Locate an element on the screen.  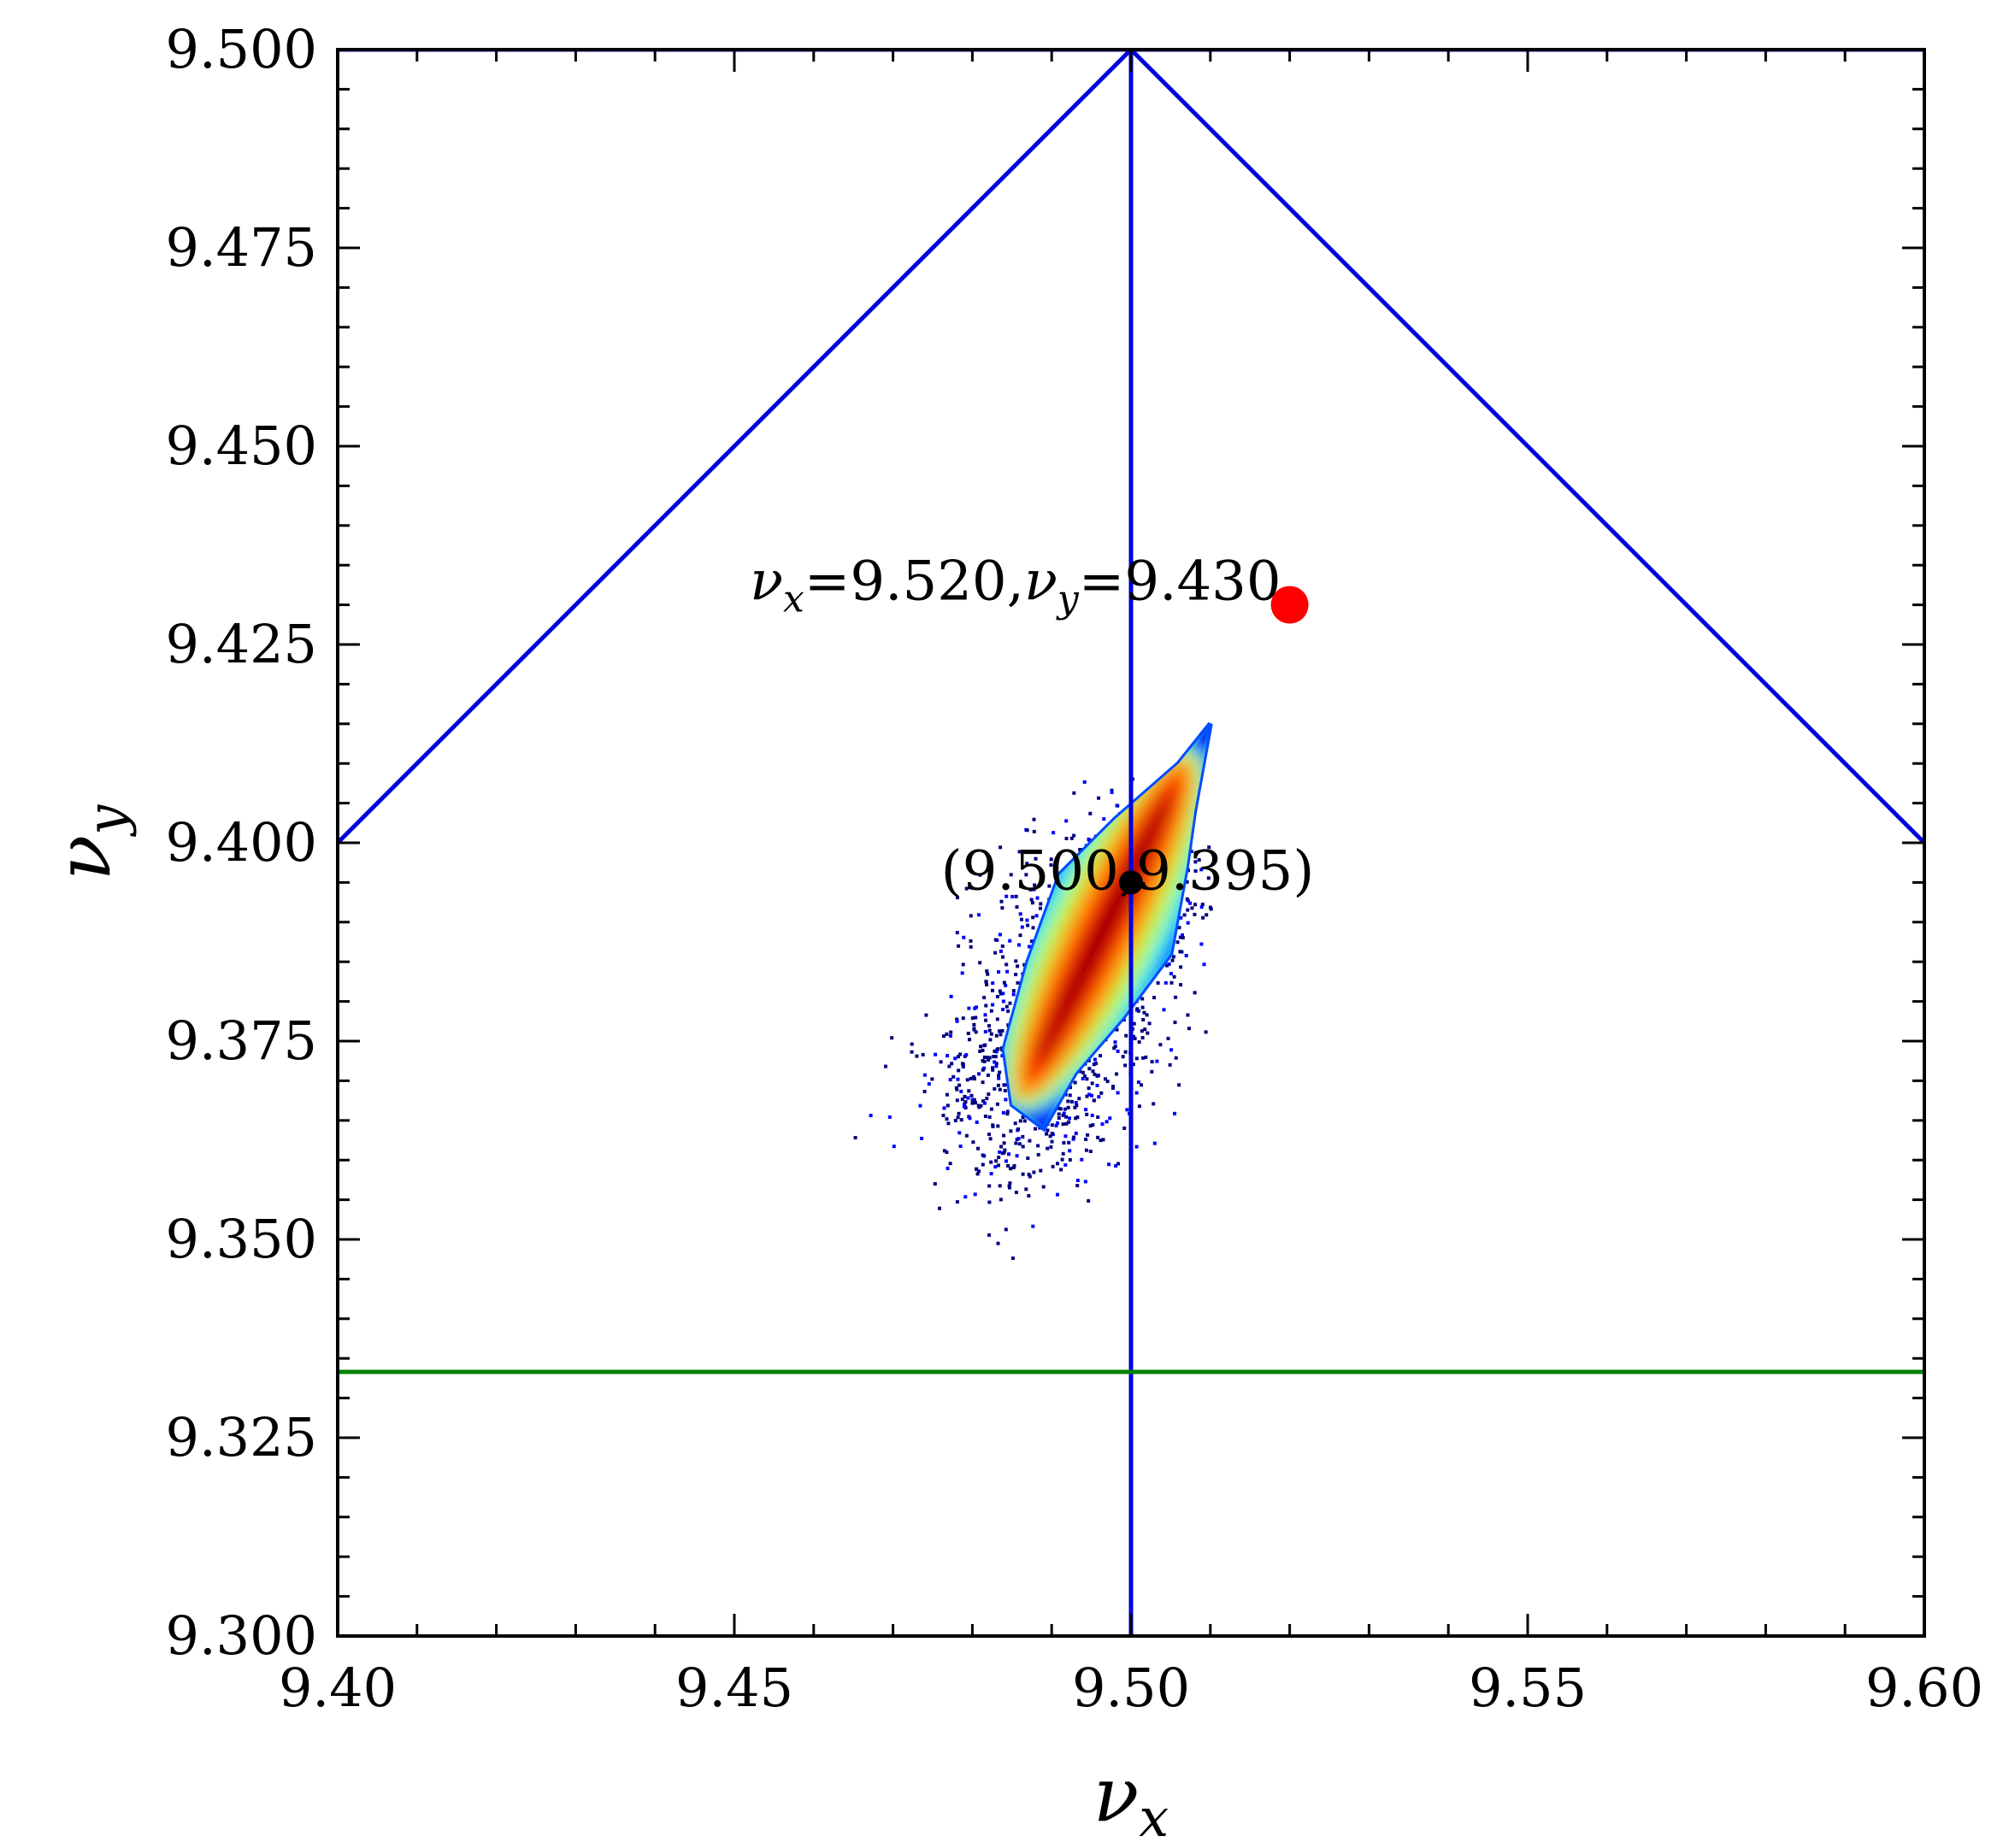
footprint-density is located at coordinates (1107, 928).